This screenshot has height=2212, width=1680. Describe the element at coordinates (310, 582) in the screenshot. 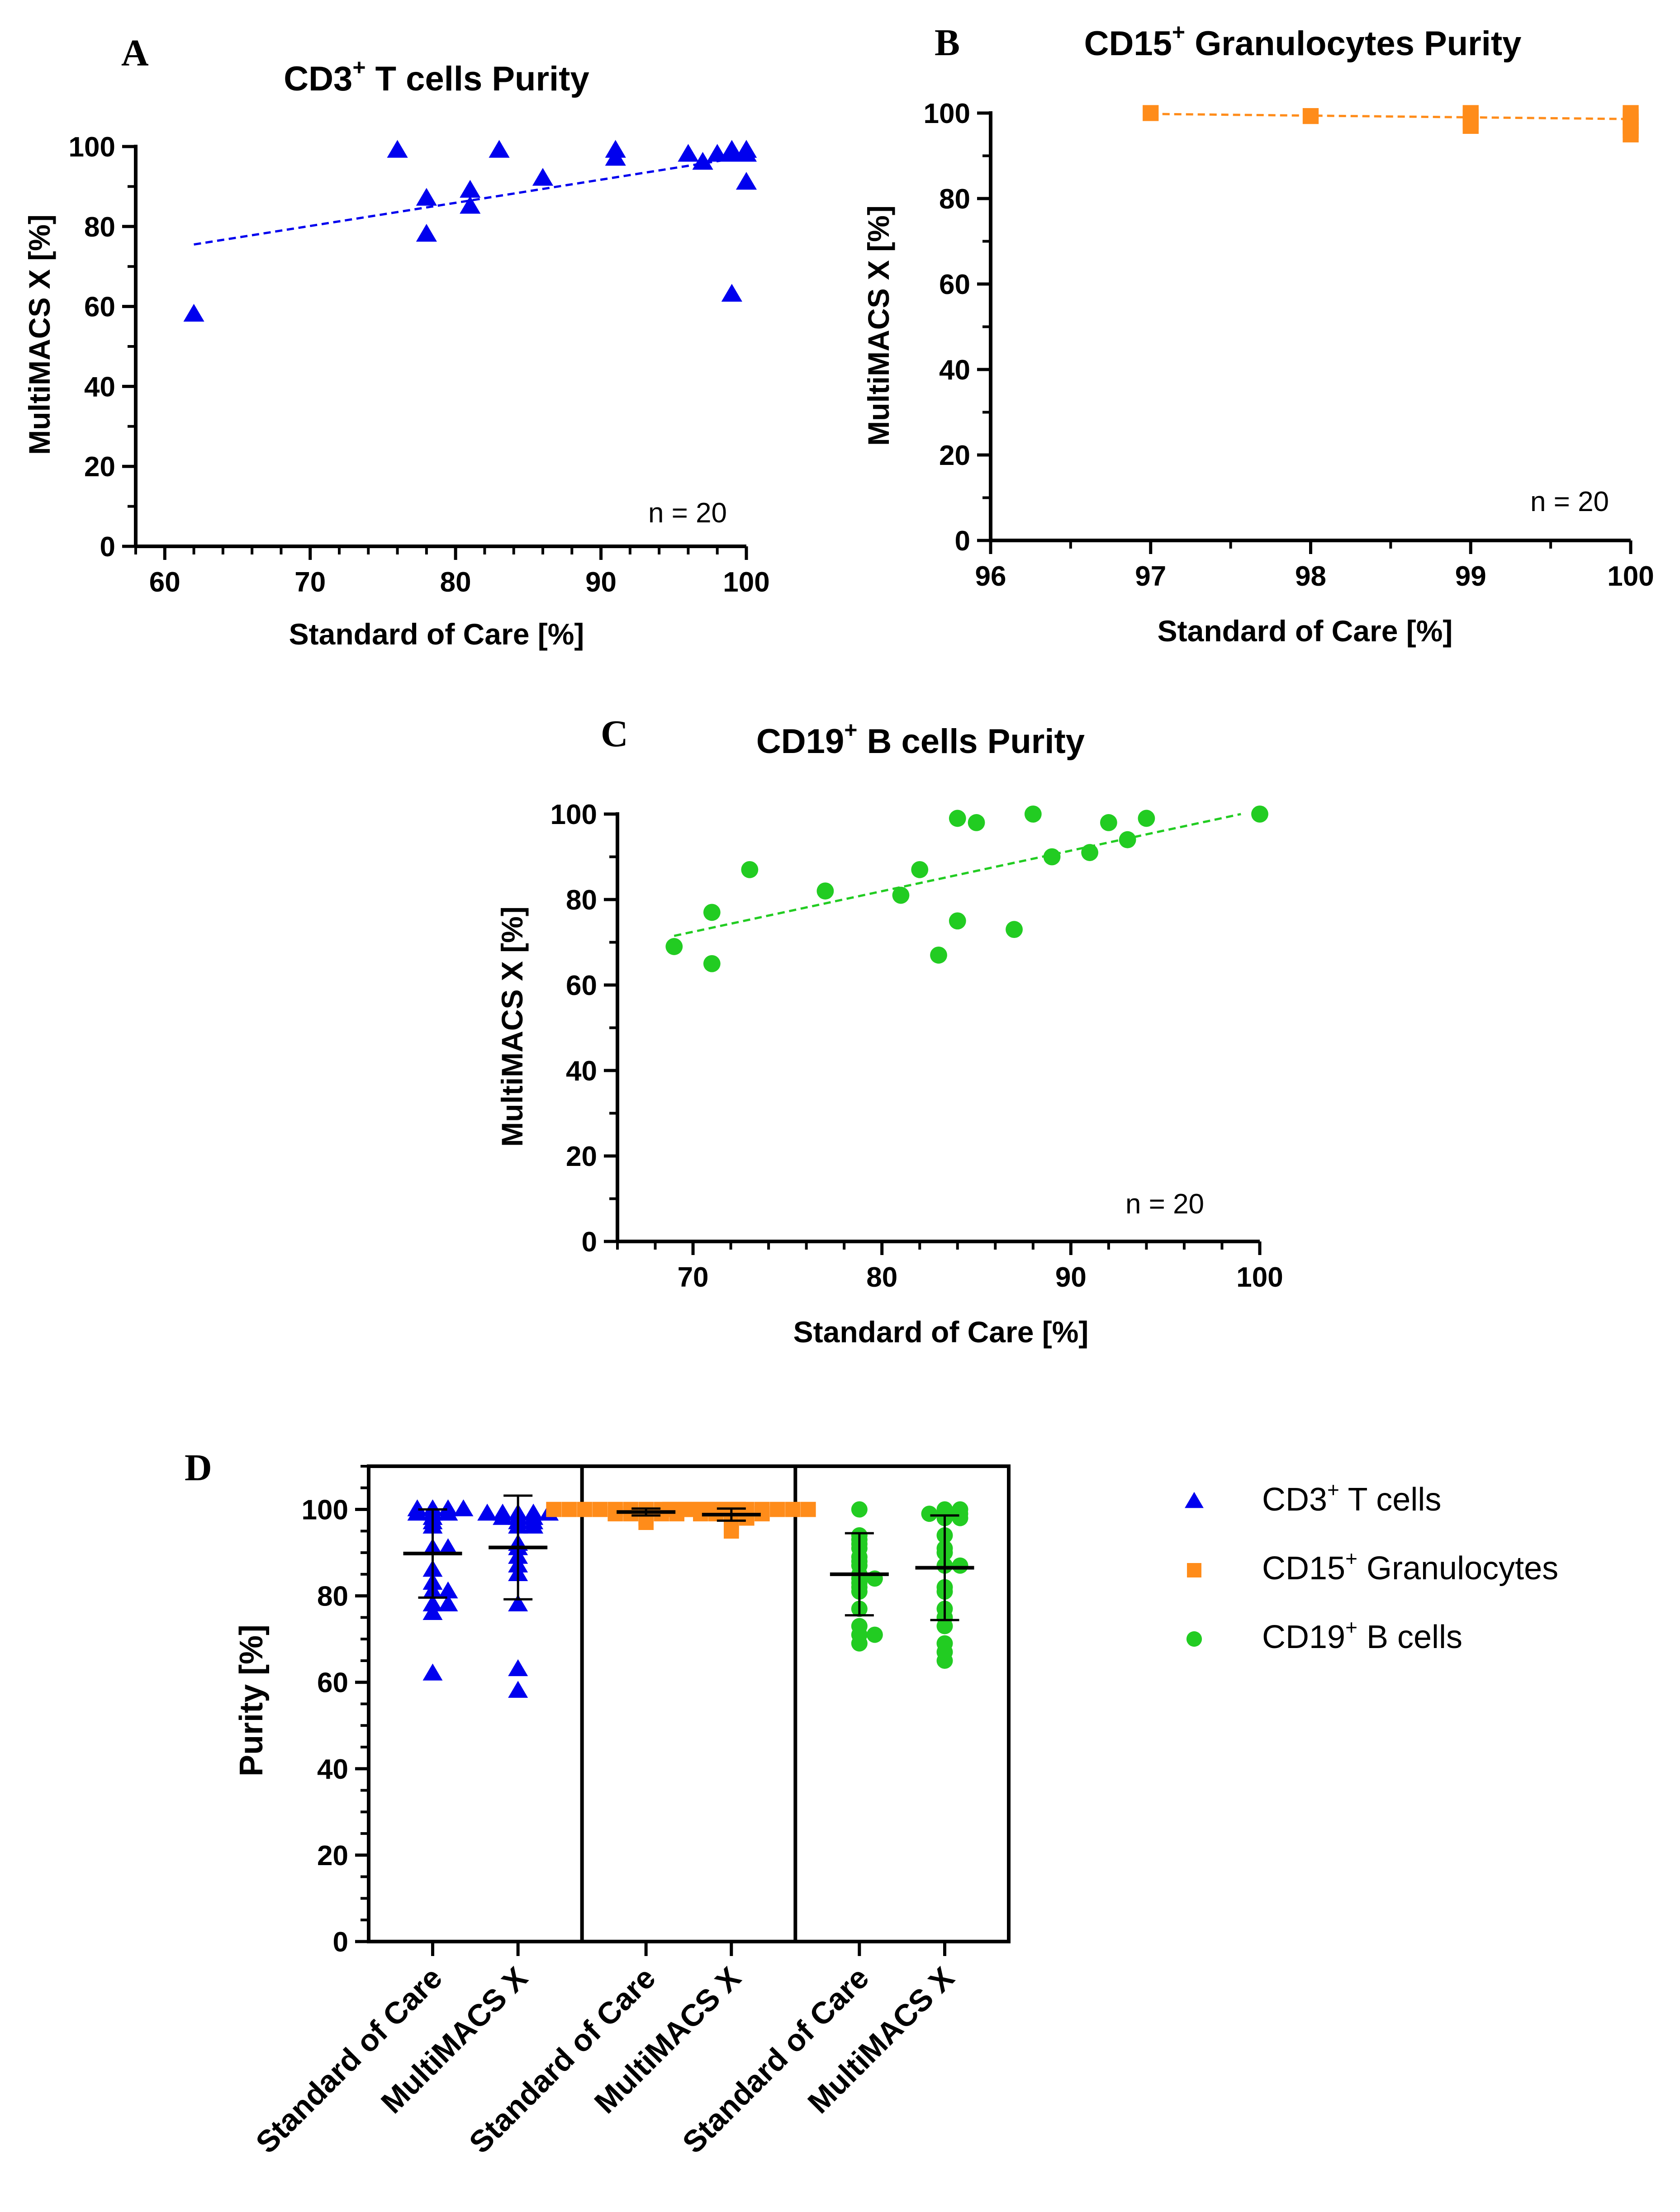

I see `x-tick-label: 70` at that location.